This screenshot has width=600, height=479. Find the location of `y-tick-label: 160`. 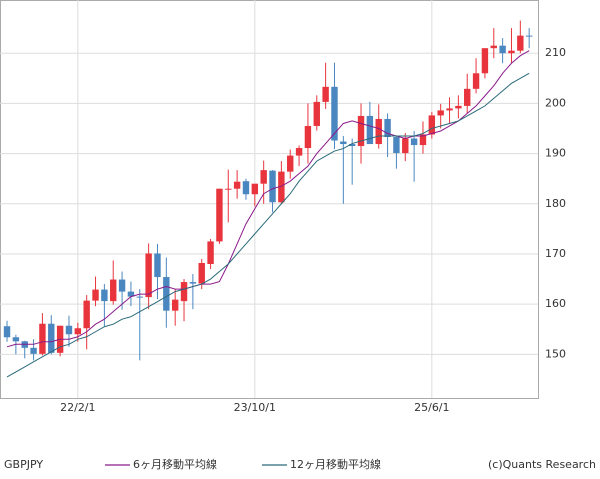

y-tick-label: 160 is located at coordinates (555, 303).